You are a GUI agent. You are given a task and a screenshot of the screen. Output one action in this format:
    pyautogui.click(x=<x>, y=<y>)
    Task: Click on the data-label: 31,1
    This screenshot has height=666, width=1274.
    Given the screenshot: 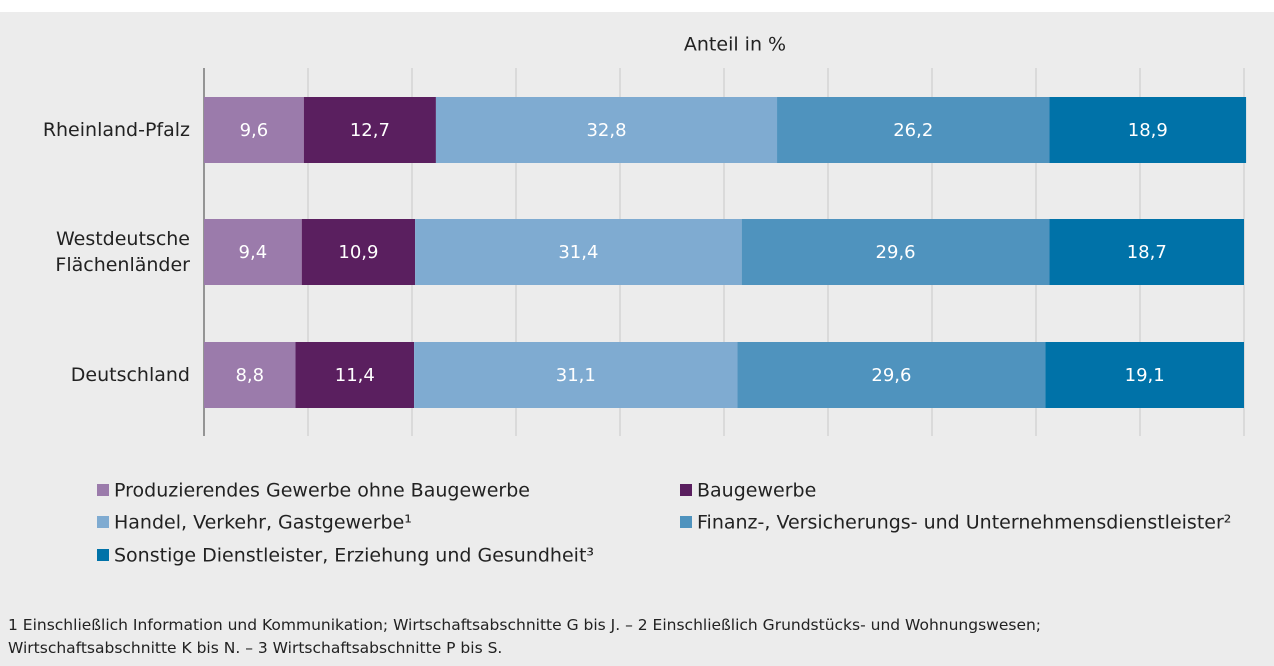 What is the action you would take?
    pyautogui.click(x=576, y=375)
    